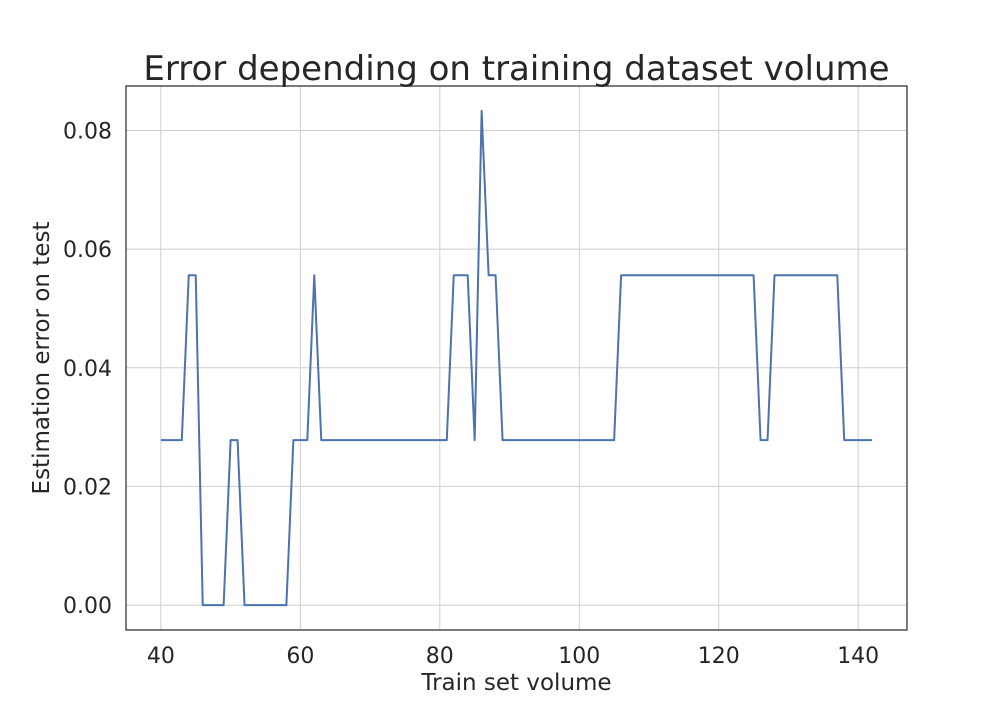 The height and width of the screenshot is (720, 1008). Describe the element at coordinates (87, 250) in the screenshot. I see `y-tick-label: 0.06` at that location.